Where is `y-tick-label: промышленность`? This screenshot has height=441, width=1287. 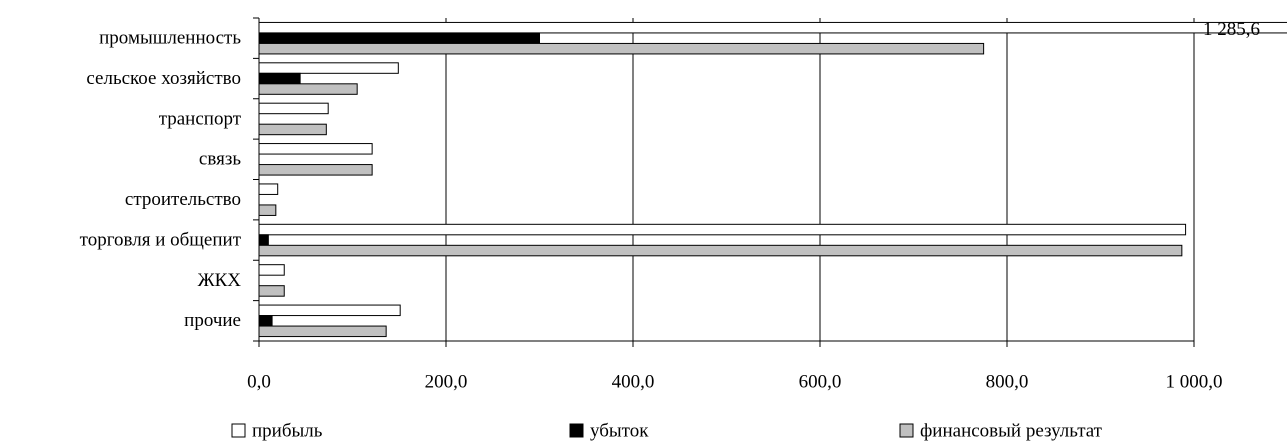
y-tick-label: промышленность is located at coordinates (170, 38).